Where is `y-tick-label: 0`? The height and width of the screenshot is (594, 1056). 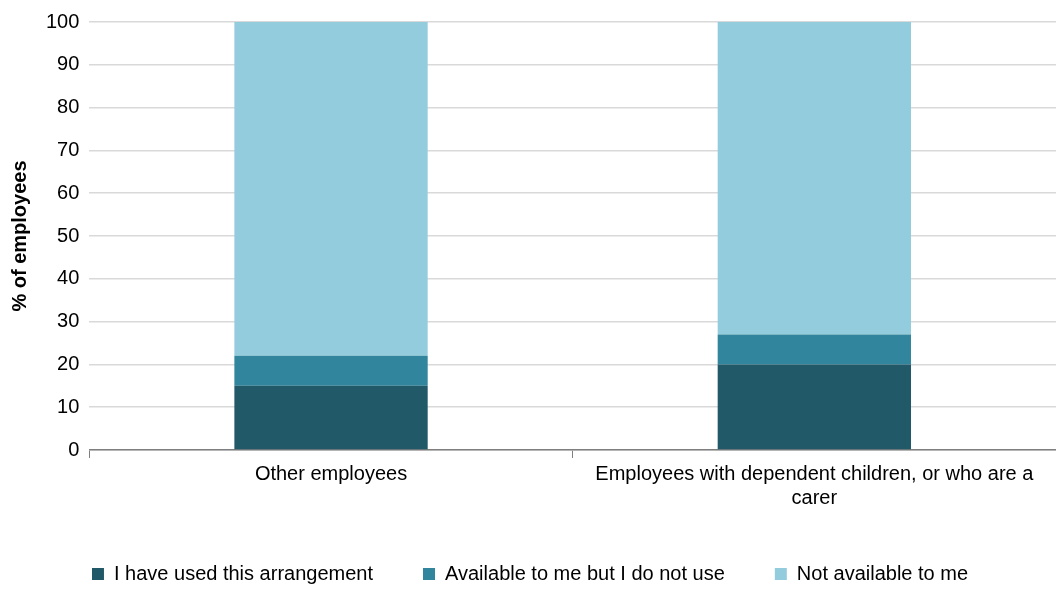 y-tick-label: 0 is located at coordinates (74, 448).